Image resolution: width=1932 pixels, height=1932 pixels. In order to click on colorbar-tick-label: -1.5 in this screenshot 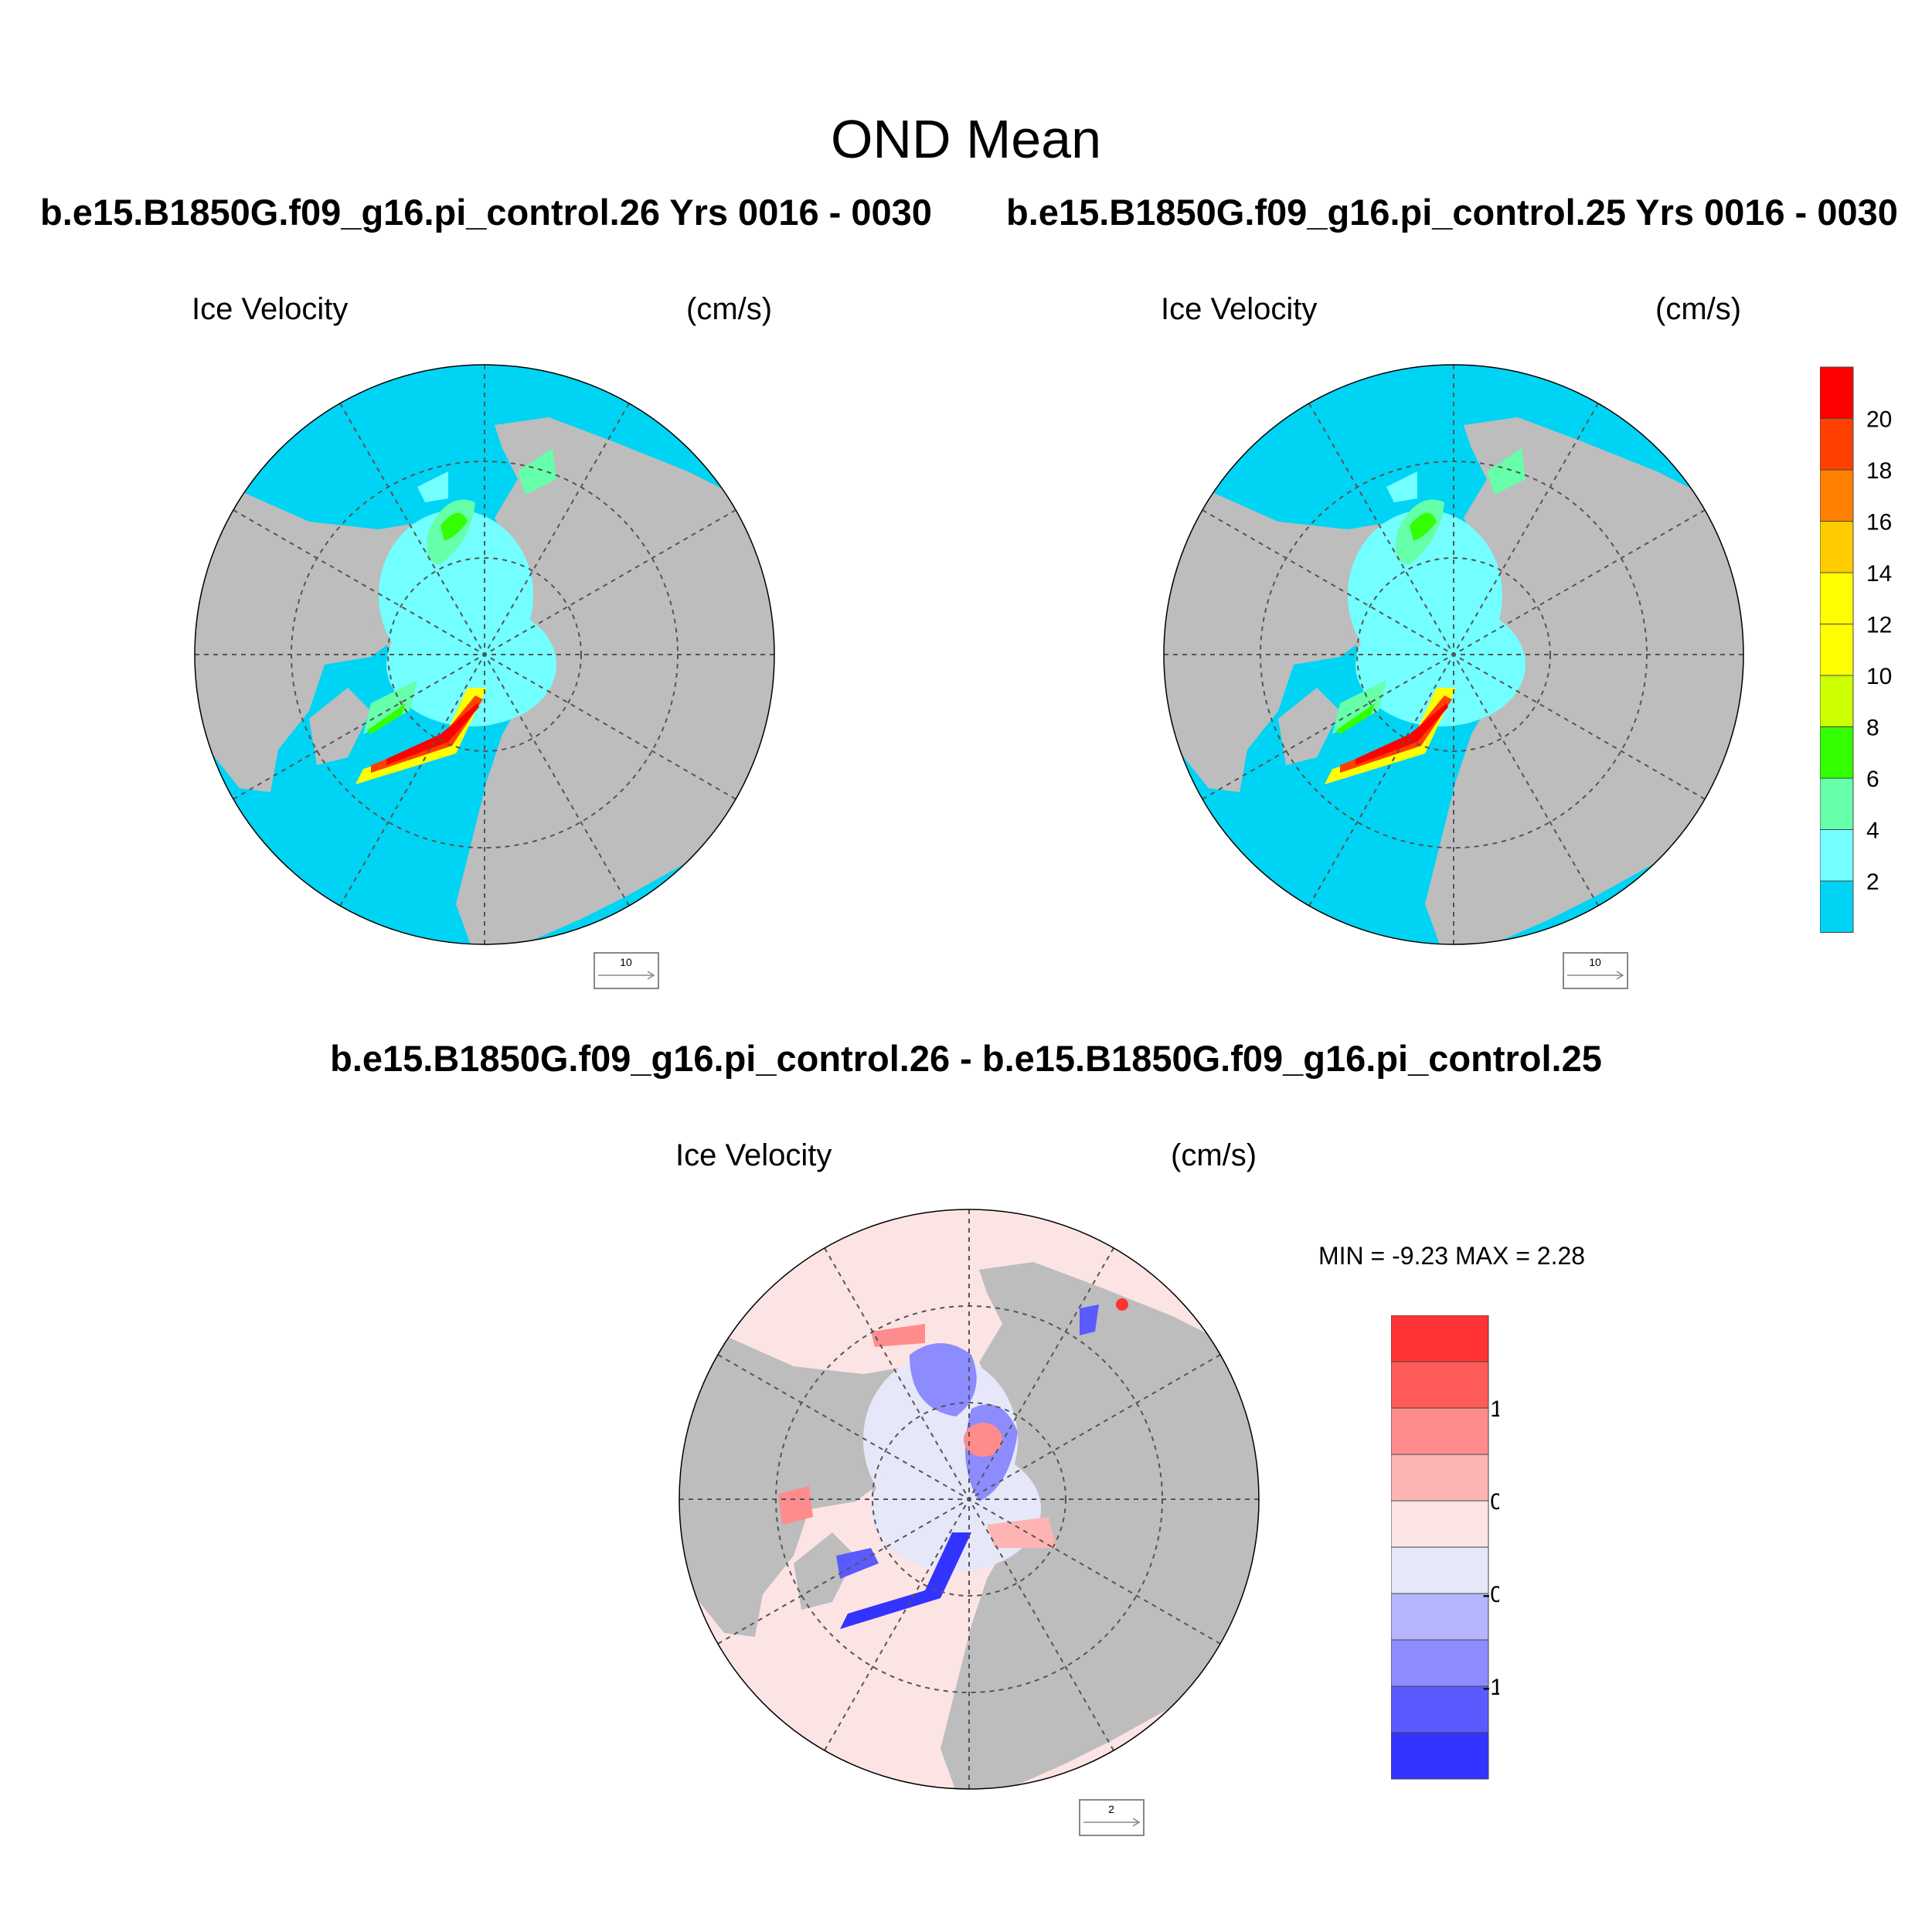, I will do `click(1490, 1687)`.